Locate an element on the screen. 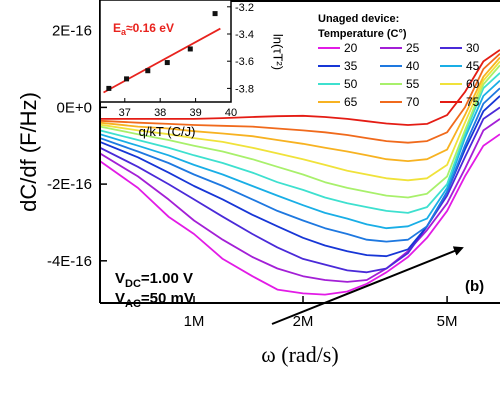  trend-arrow is located at coordinates (367, 285).